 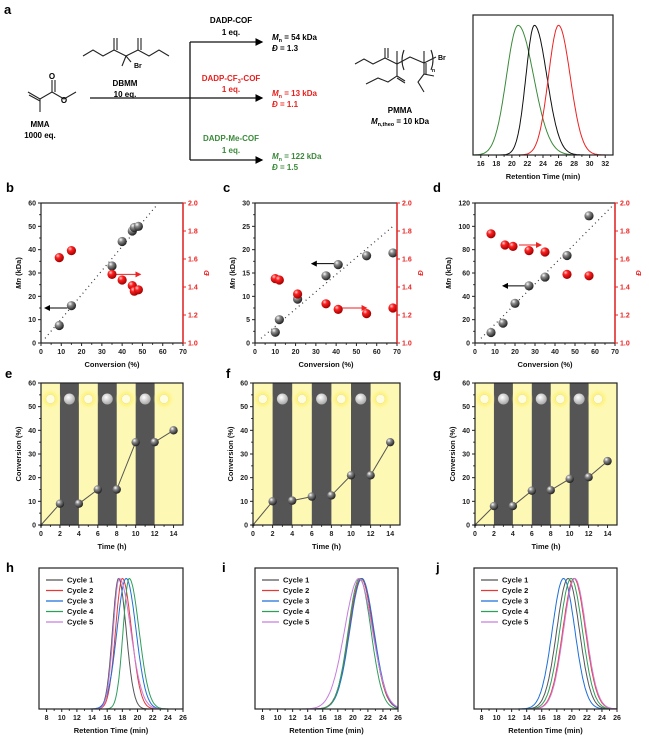 I want to click on y-tick-label: 50, so click(x=32, y=227).